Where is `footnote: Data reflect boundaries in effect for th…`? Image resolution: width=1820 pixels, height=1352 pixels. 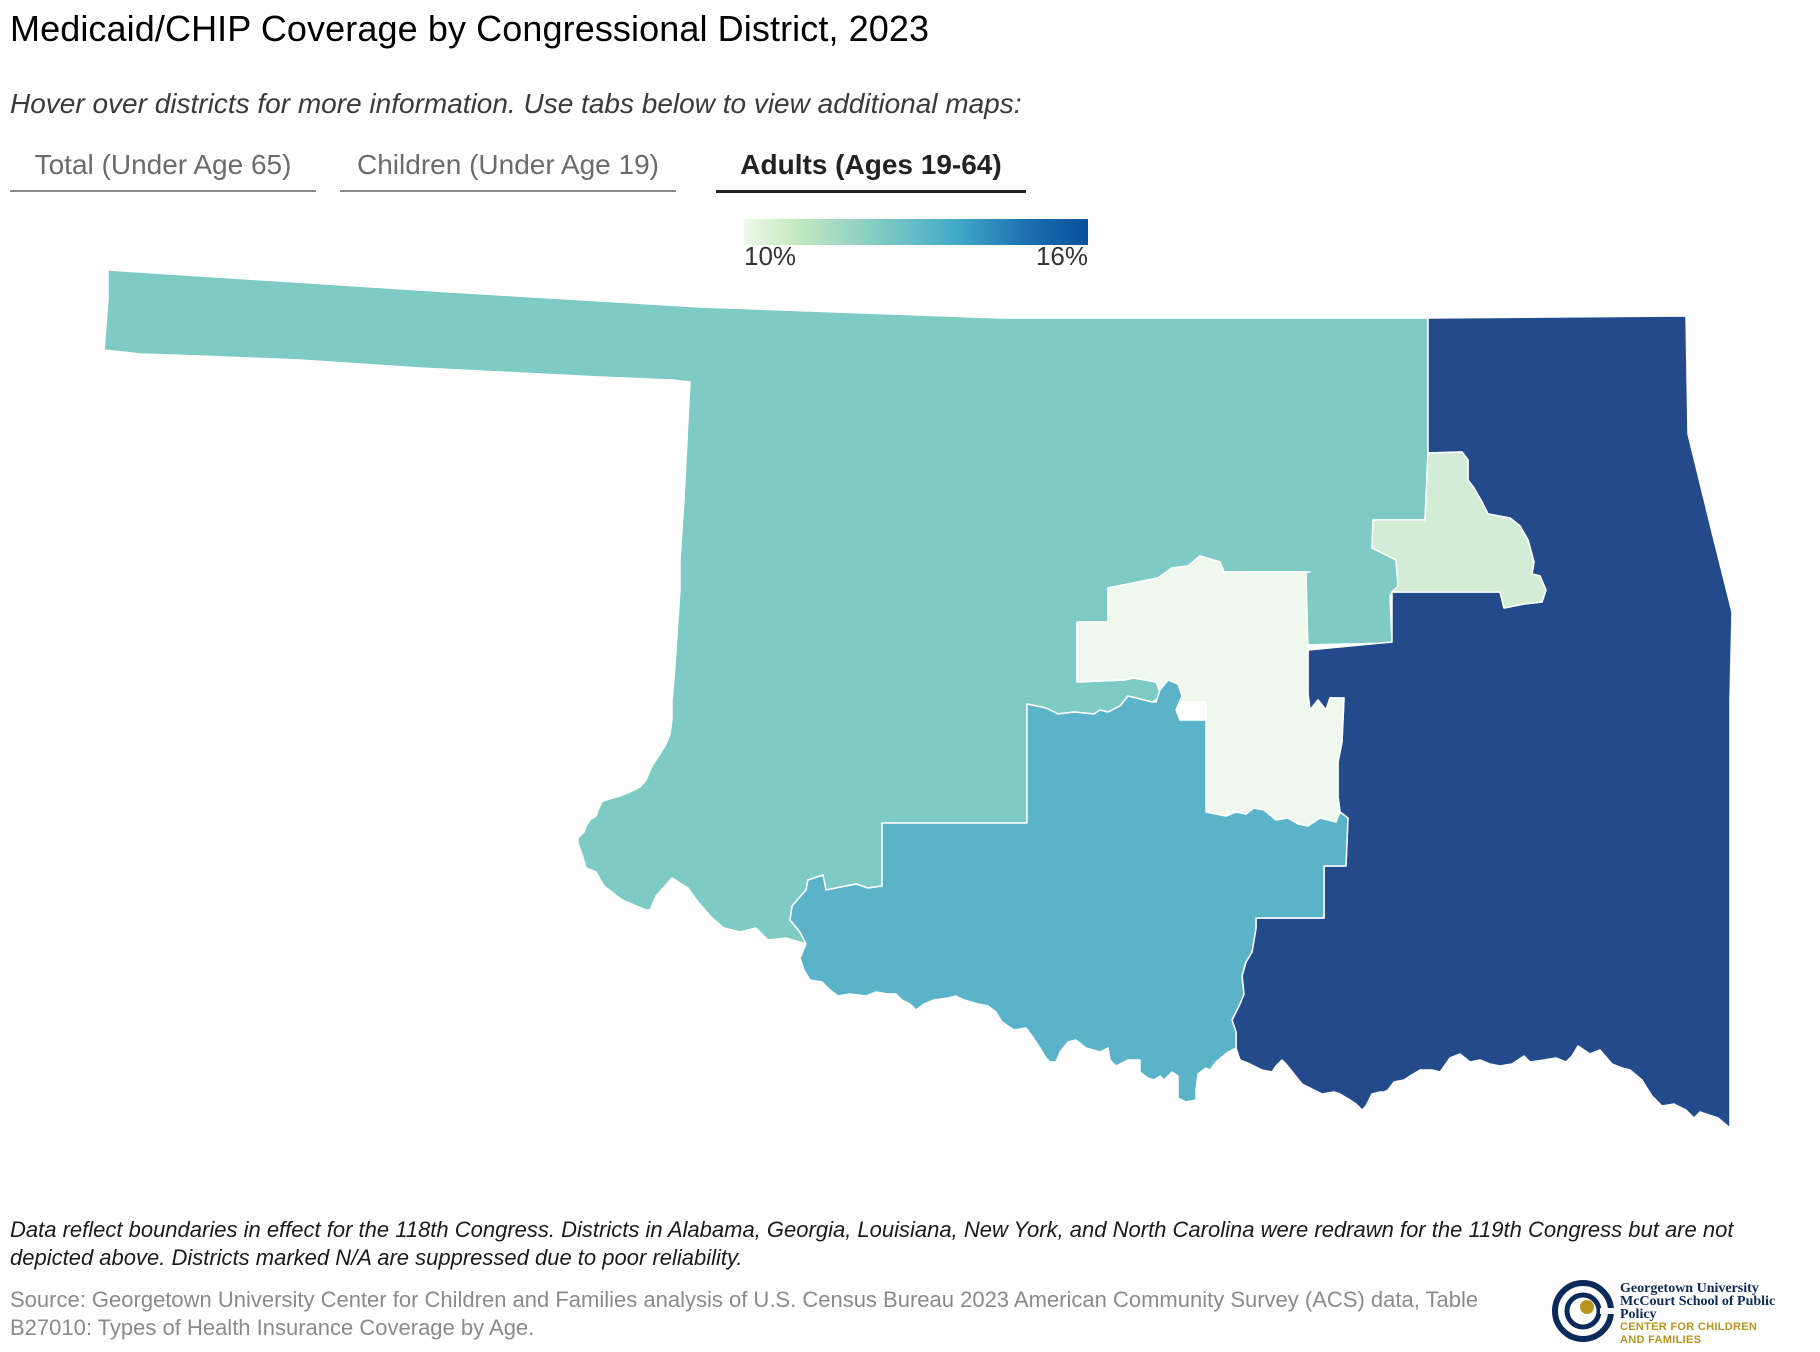 footnote: Data reflect boundaries in effect for th… is located at coordinates (872, 1243).